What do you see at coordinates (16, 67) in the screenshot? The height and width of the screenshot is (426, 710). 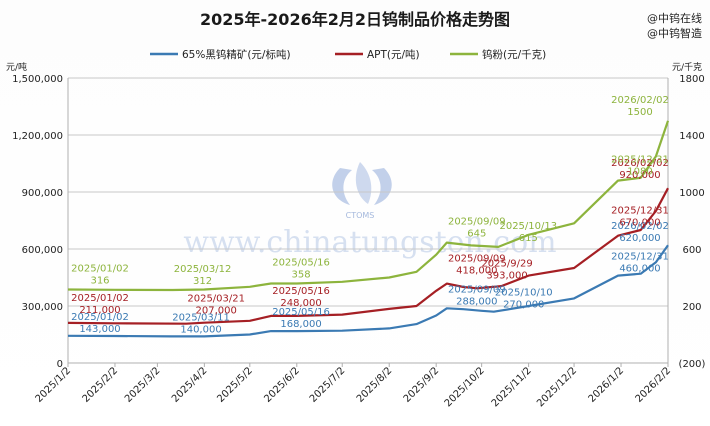 I see `y-left-unit: 元/吨` at bounding box center [16, 67].